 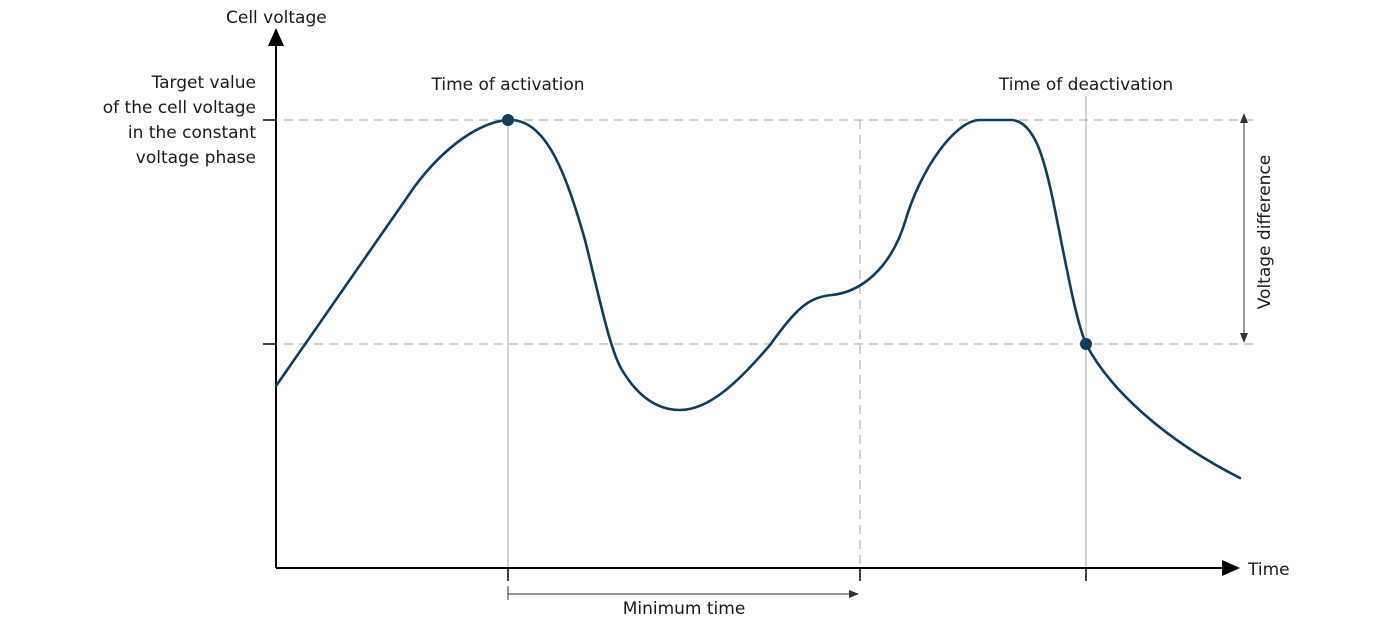 I want to click on activation-point-marker, so click(x=508, y=120).